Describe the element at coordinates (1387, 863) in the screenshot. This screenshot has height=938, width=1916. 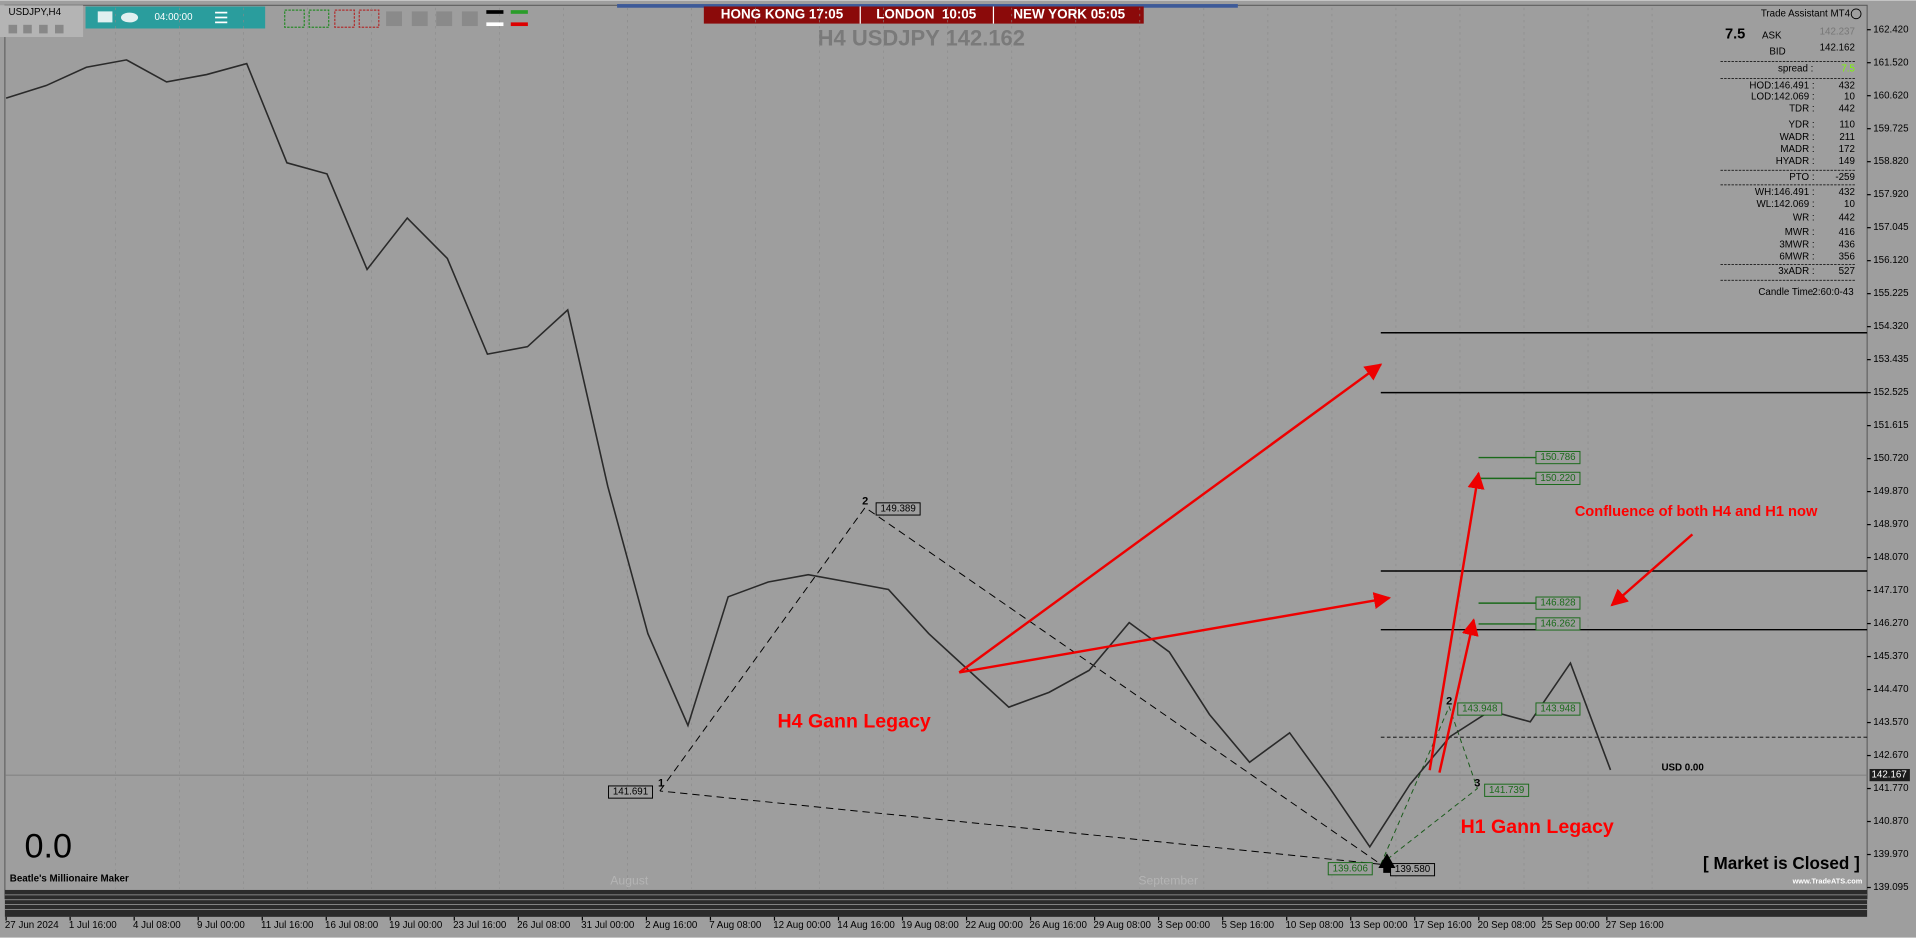
I see `up-arrow-icon` at that location.